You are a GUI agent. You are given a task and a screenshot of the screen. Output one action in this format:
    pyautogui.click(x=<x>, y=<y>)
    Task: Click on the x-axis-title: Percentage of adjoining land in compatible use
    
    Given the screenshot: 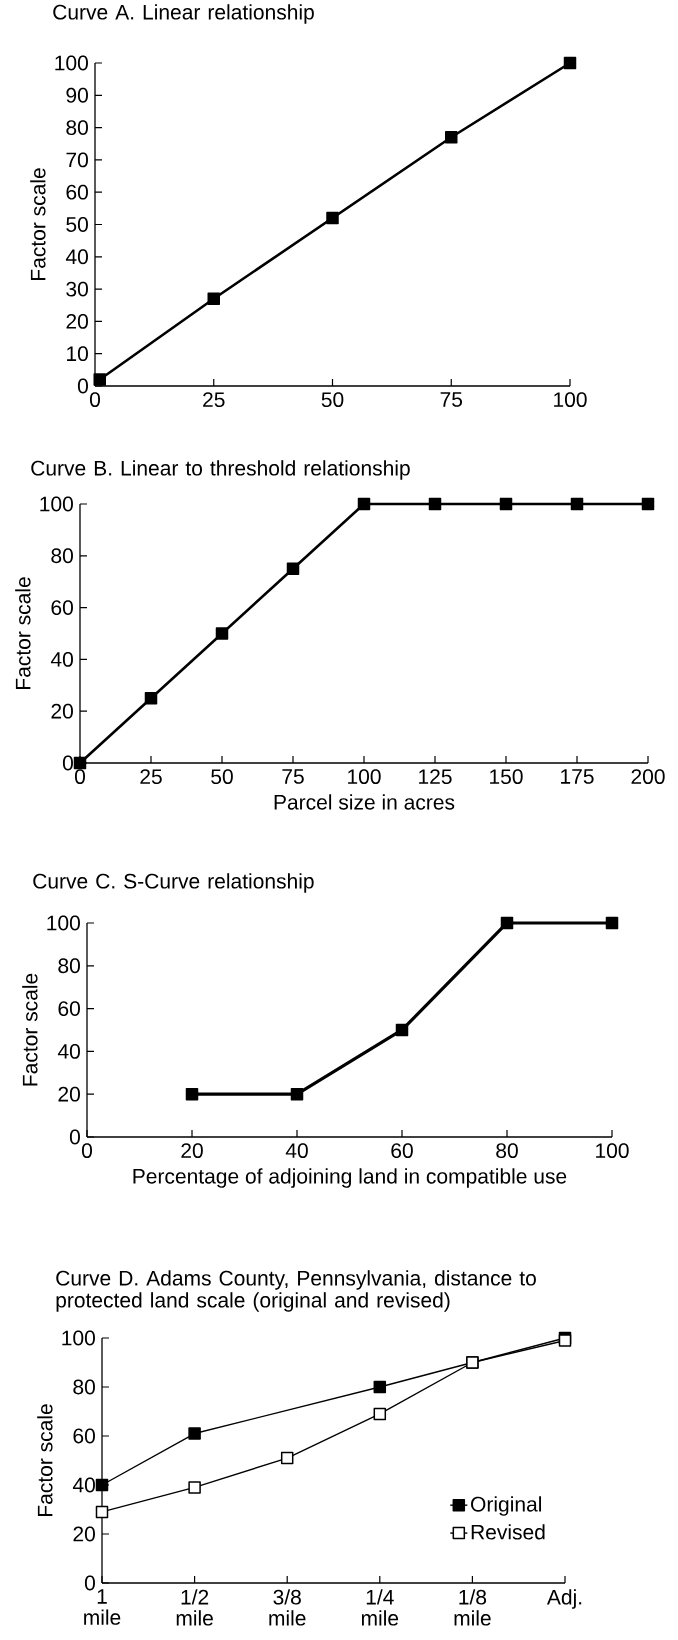 What is the action you would take?
    pyautogui.click(x=350, y=1178)
    